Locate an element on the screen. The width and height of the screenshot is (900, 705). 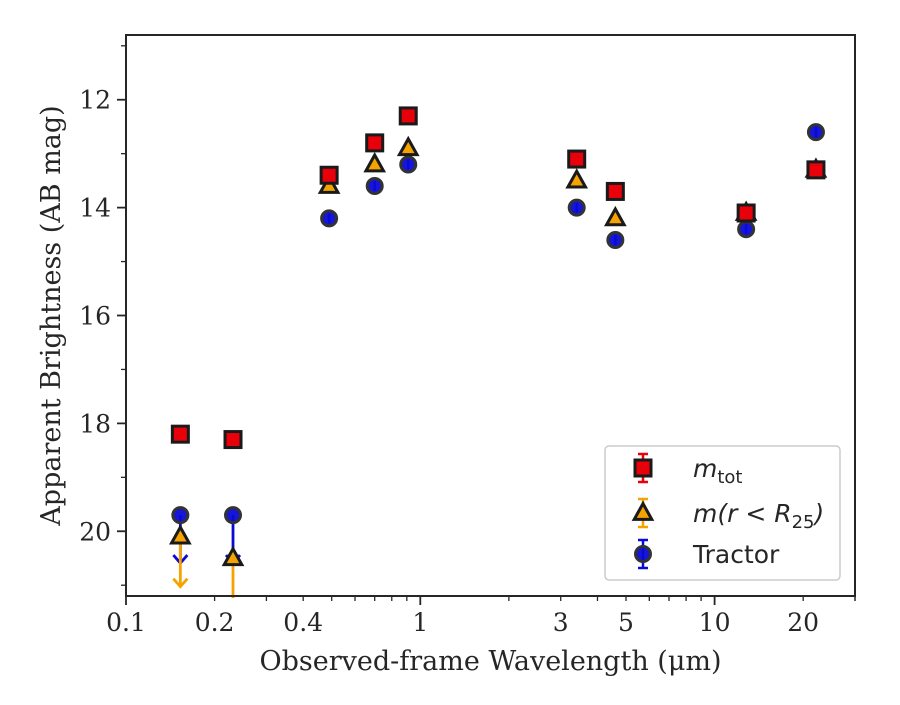
legend: mtot m(r < R25) Tractor is located at coordinates (722, 513).